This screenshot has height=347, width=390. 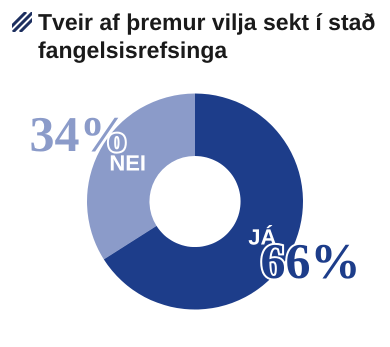 What do you see at coordinates (207, 36) in the screenshot?
I see `chart-title: Tveir af þremur vilja sekt í stað fangelsisrefsinga` at bounding box center [207, 36].